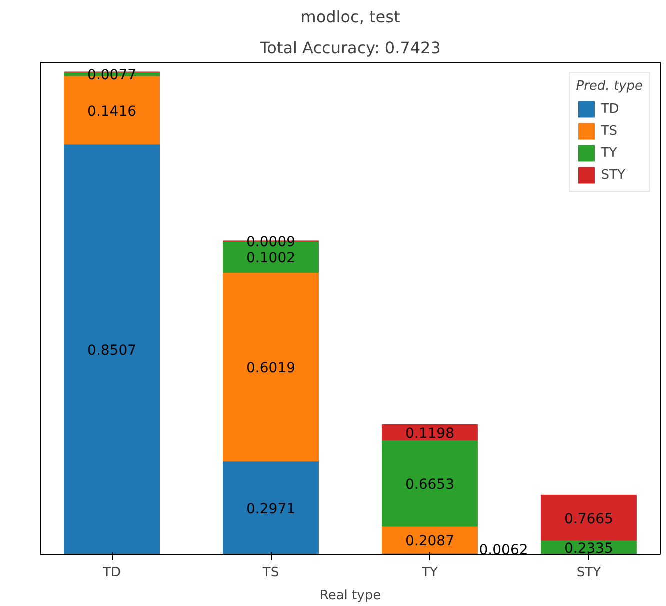  Describe the element at coordinates (609, 131) in the screenshot. I see `legend-label: TS` at that location.